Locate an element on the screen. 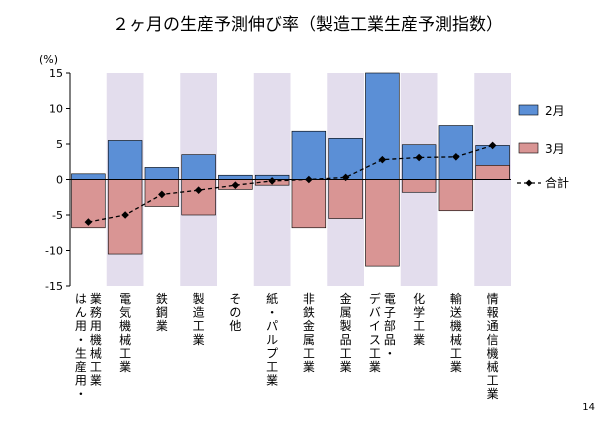 The width and height of the screenshot is (615, 426). category-label-char: 学 is located at coordinates (419, 312).